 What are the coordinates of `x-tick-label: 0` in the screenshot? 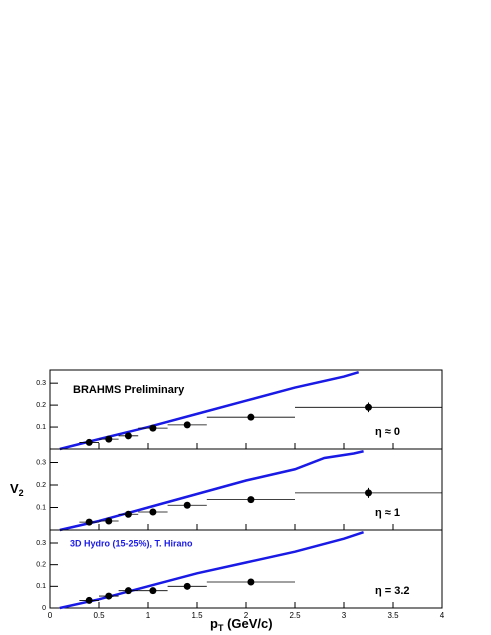 It's located at (50, 615).